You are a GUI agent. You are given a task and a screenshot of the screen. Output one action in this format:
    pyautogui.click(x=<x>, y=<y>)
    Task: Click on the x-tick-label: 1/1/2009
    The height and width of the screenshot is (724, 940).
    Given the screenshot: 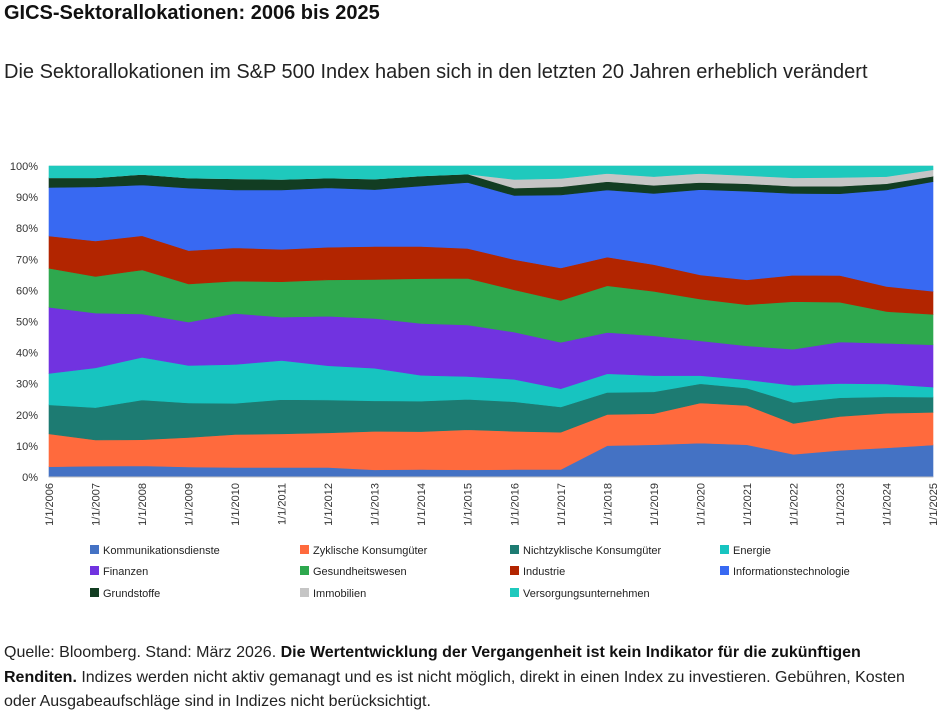 What is the action you would take?
    pyautogui.click(x=190, y=504)
    